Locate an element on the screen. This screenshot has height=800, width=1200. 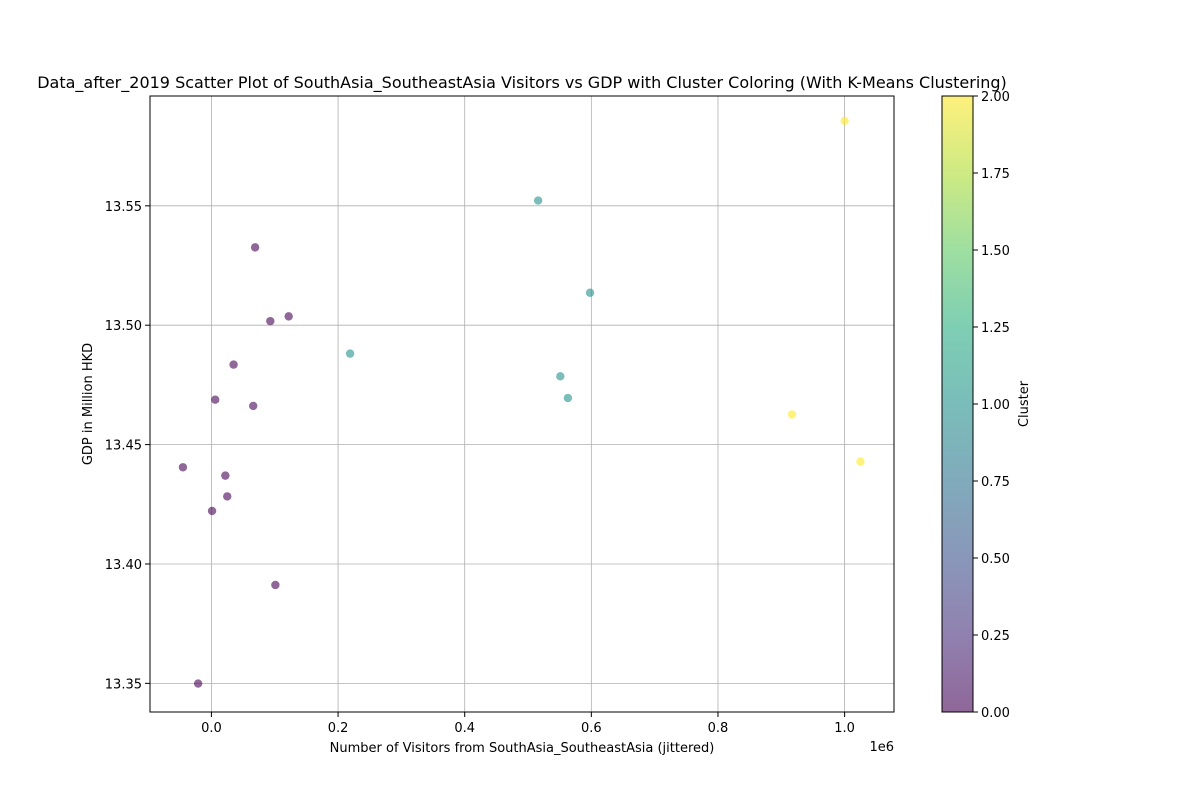
x-axis-offset-label: 1e6 is located at coordinates (881, 747).